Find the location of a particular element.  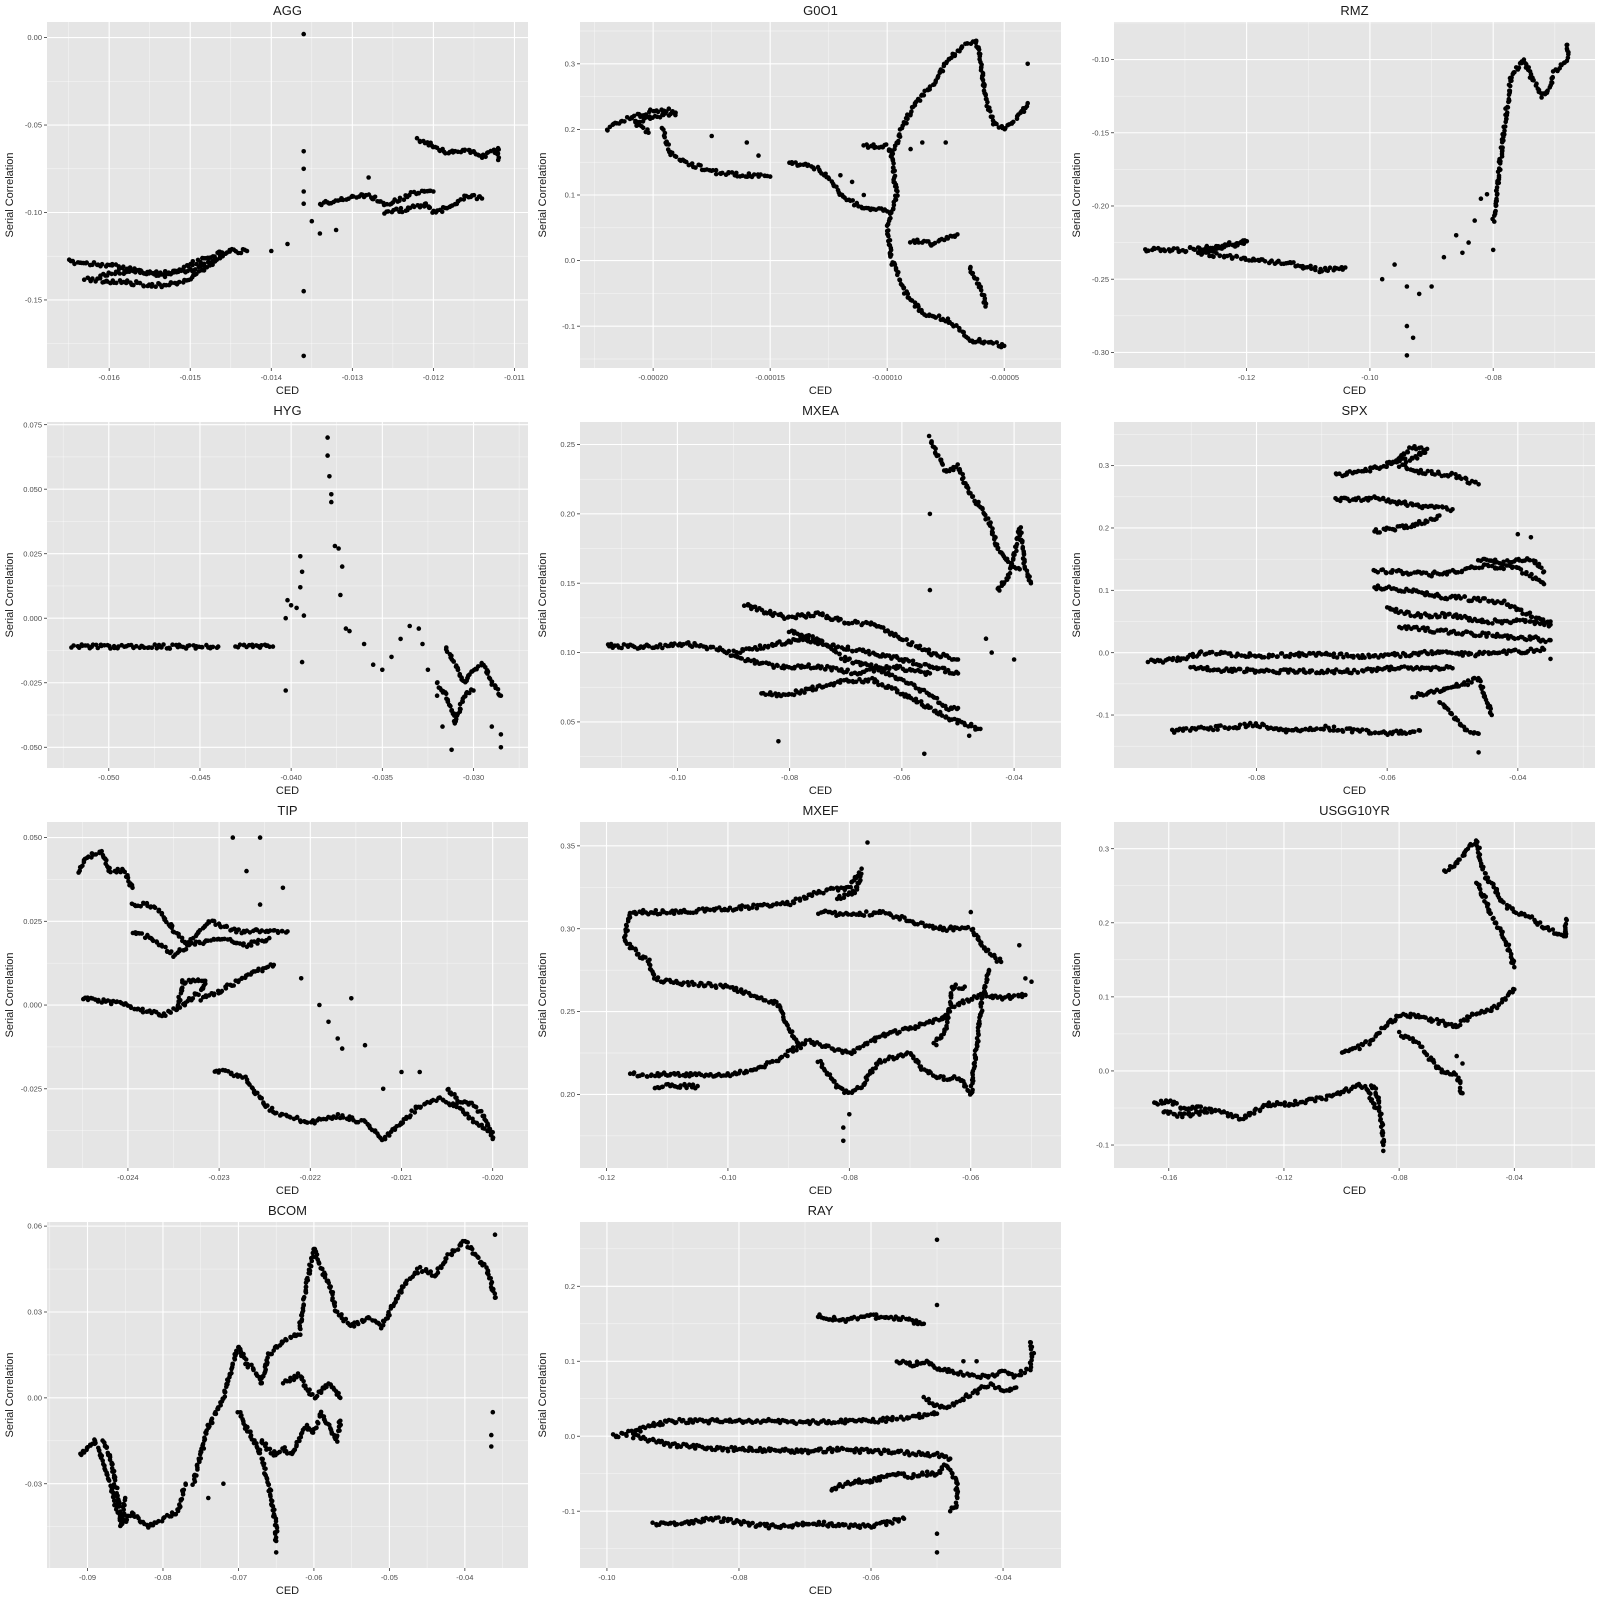

x-tick-label: -0.022 is located at coordinates (310, 1177).